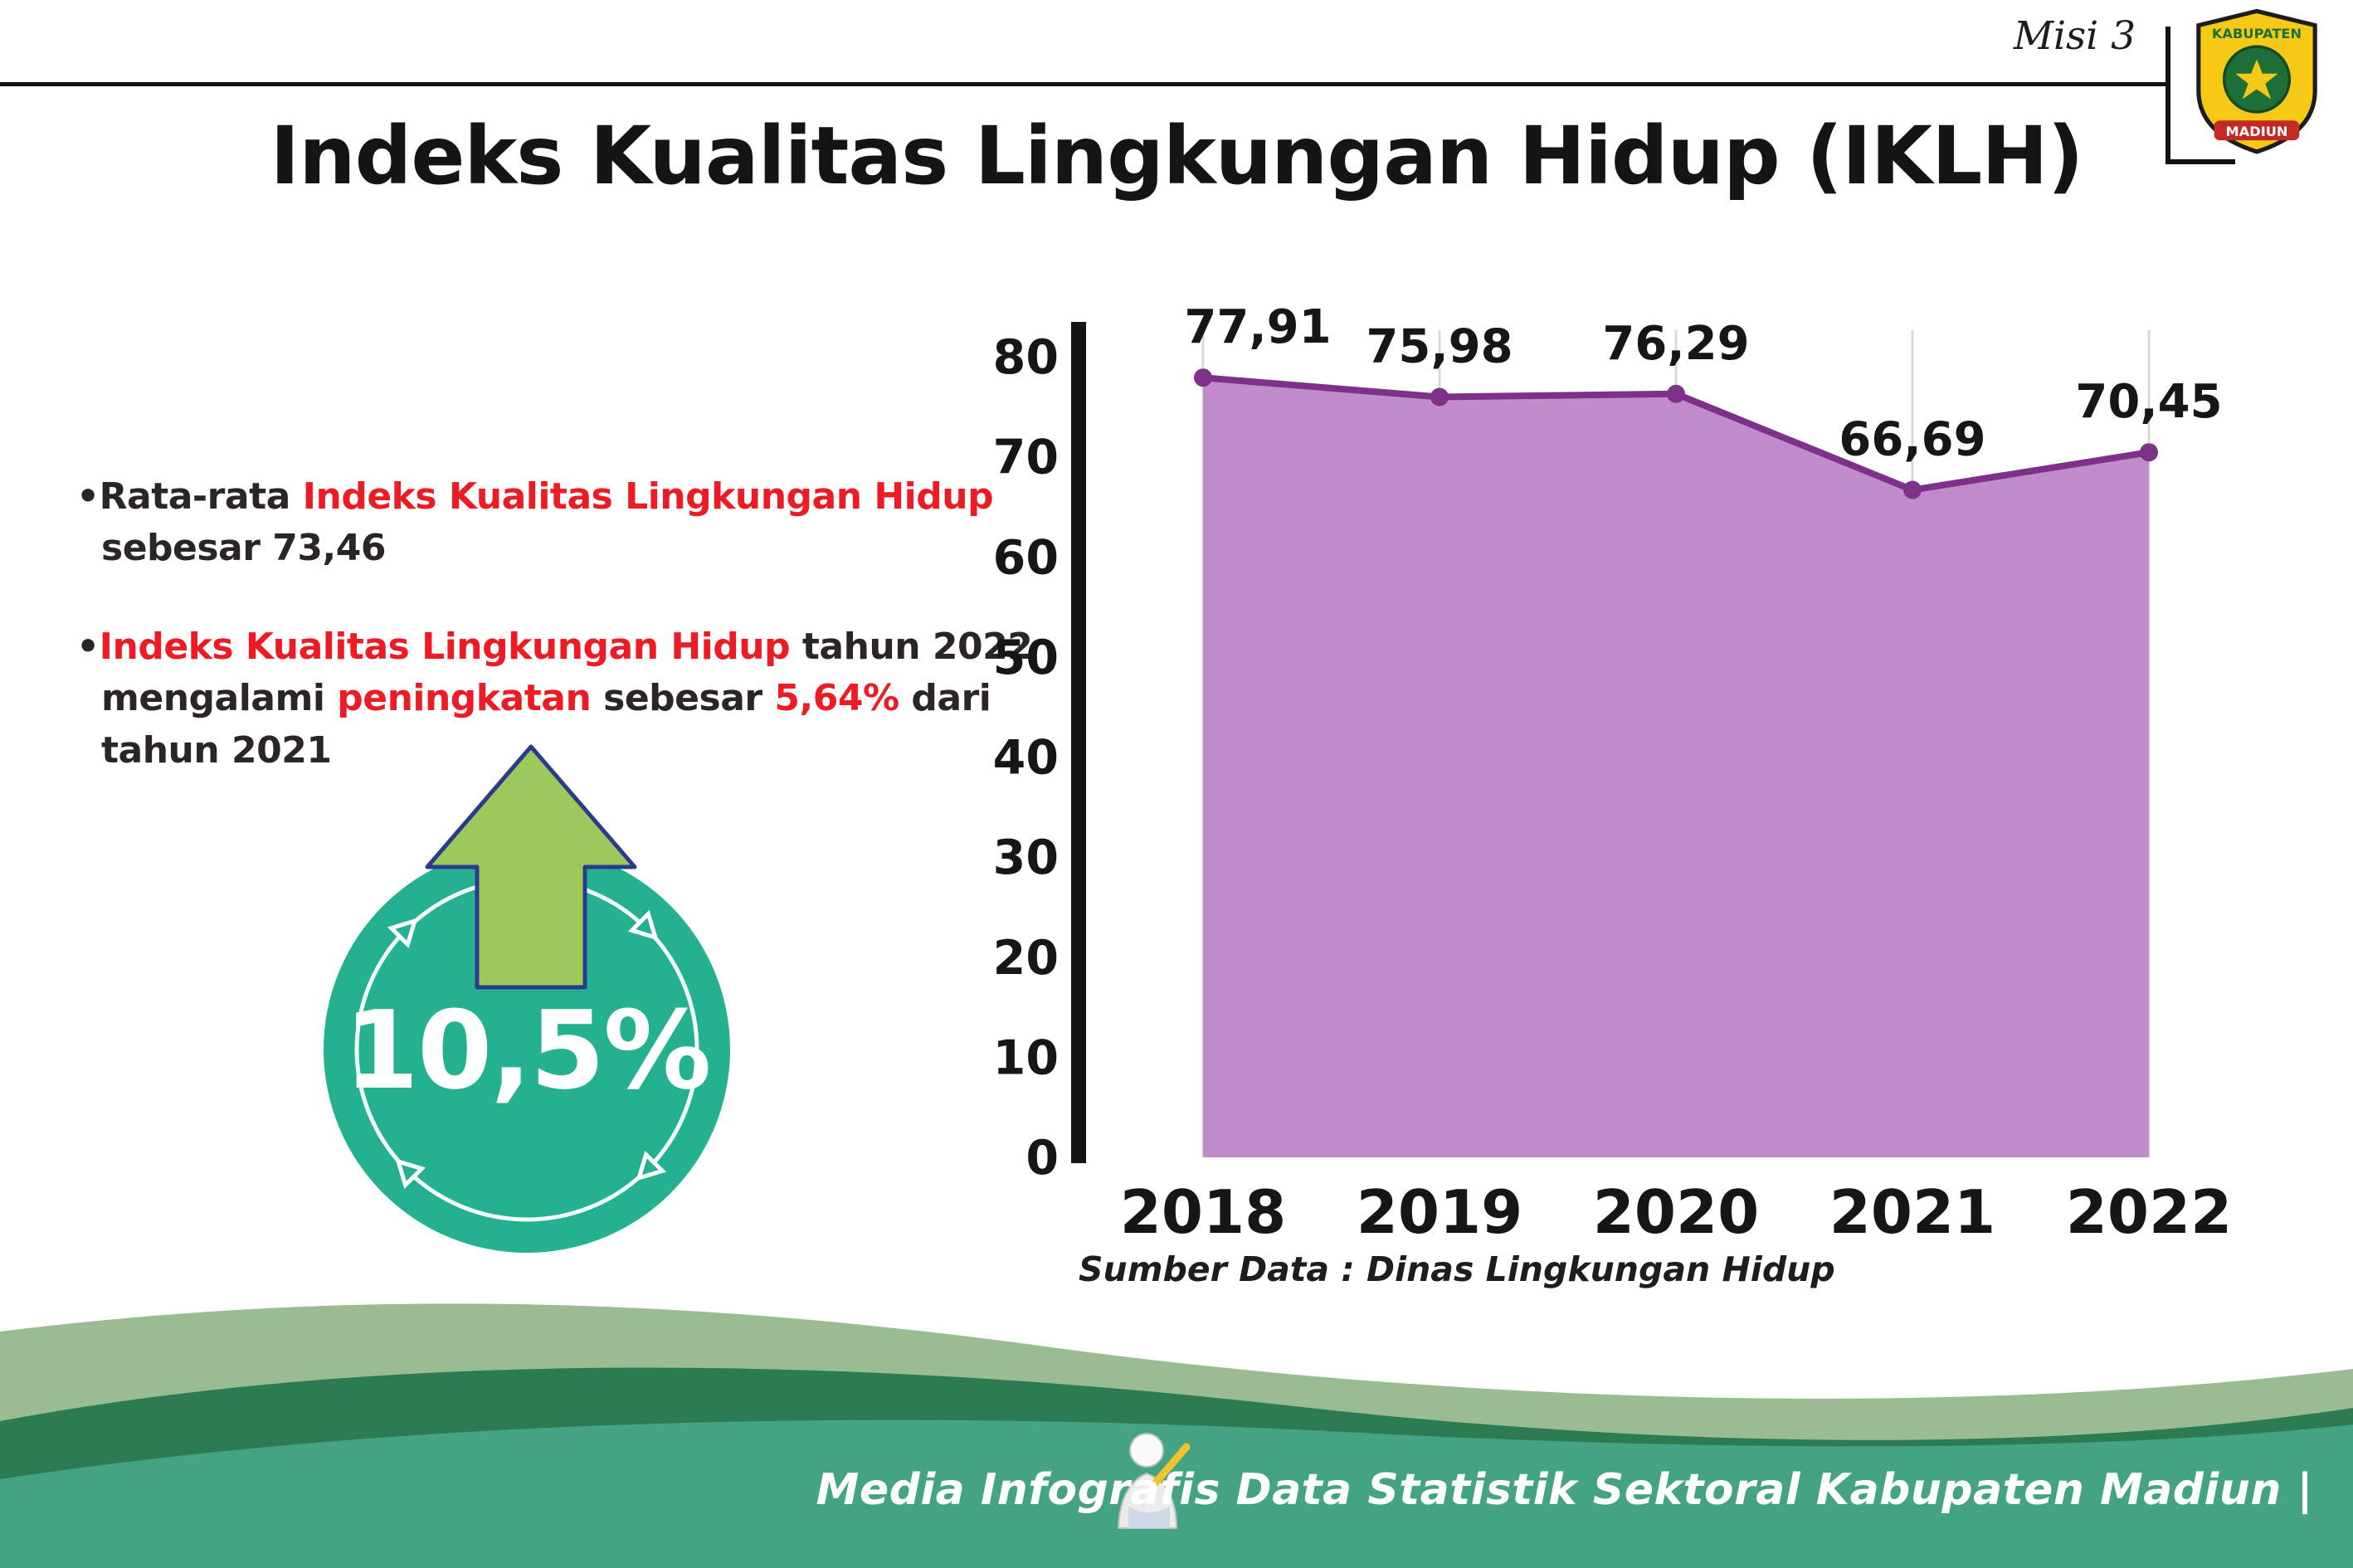 This screenshot has width=2353, height=1568. Describe the element at coordinates (2074, 36) in the screenshot. I see `misi-label: Misi 3` at that location.